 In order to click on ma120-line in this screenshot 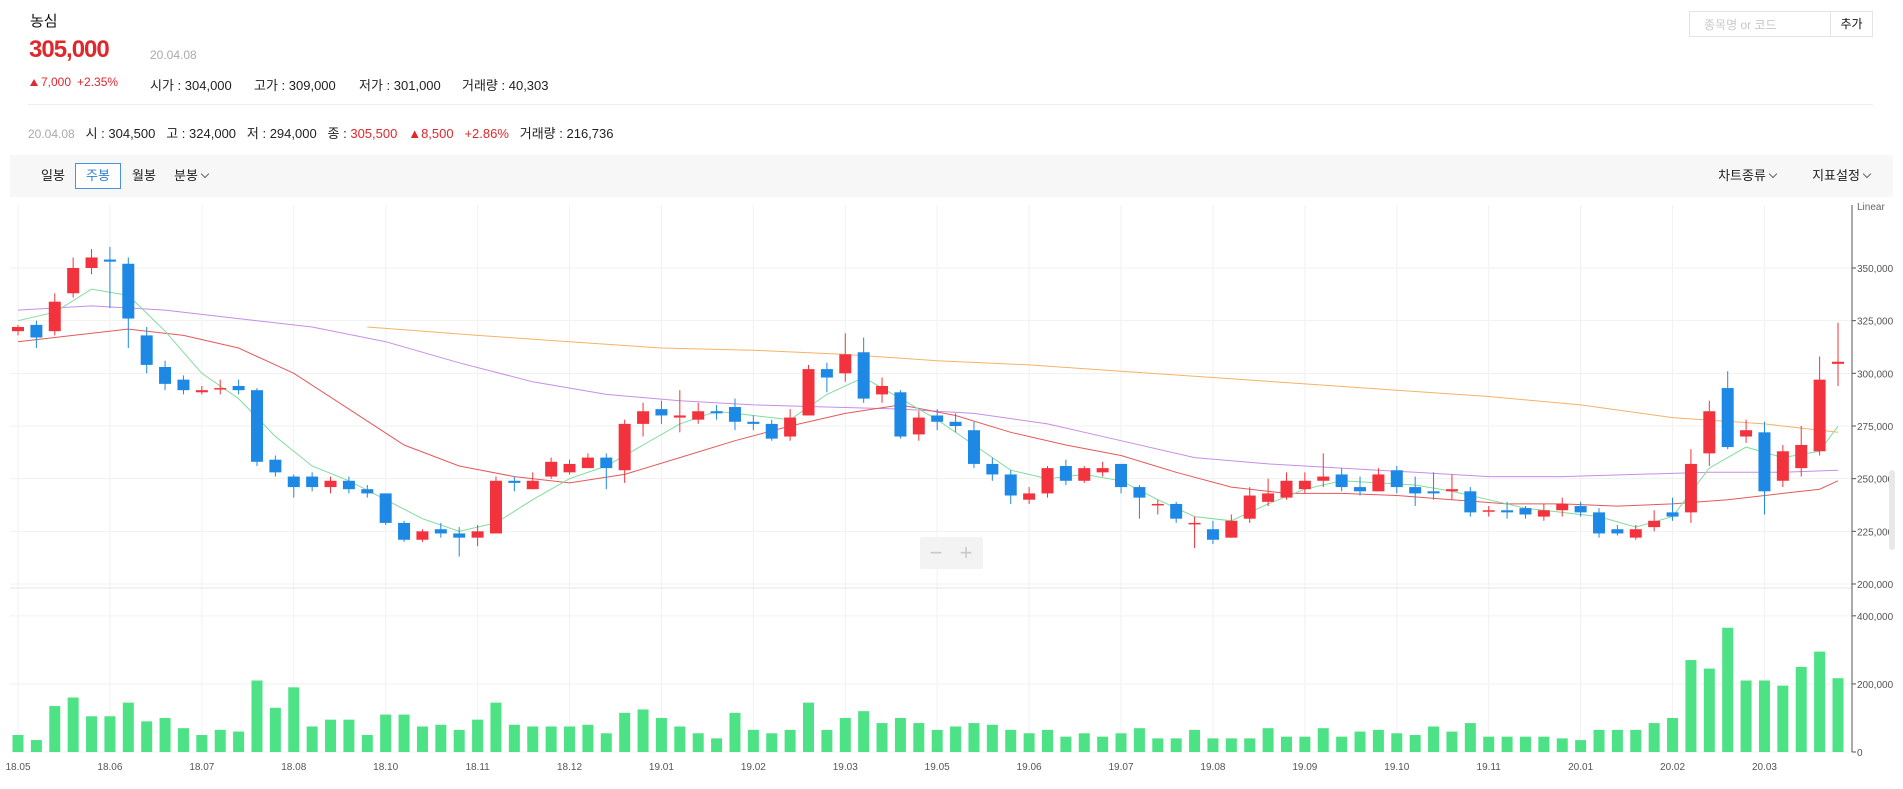, I will do `click(1103, 379)`.